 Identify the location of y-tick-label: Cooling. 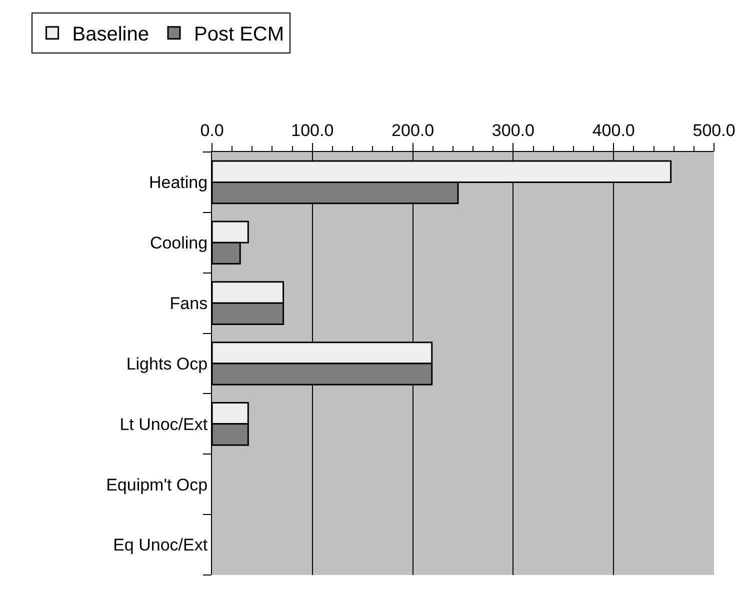
(179, 243).